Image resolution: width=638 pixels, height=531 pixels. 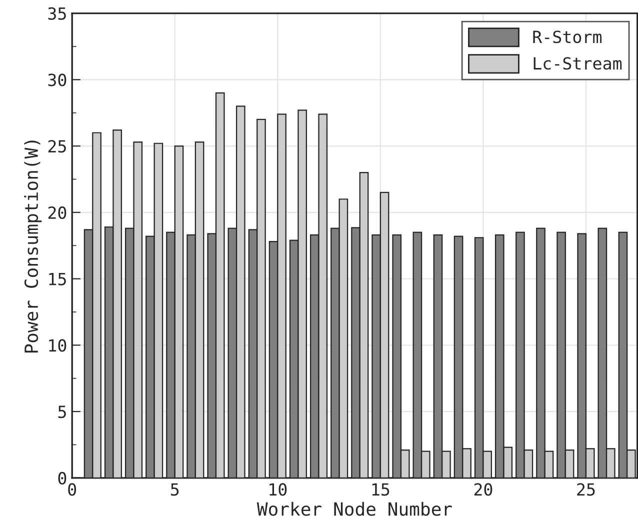 What do you see at coordinates (381, 489) in the screenshot?
I see `x-tick-label: 15` at bounding box center [381, 489].